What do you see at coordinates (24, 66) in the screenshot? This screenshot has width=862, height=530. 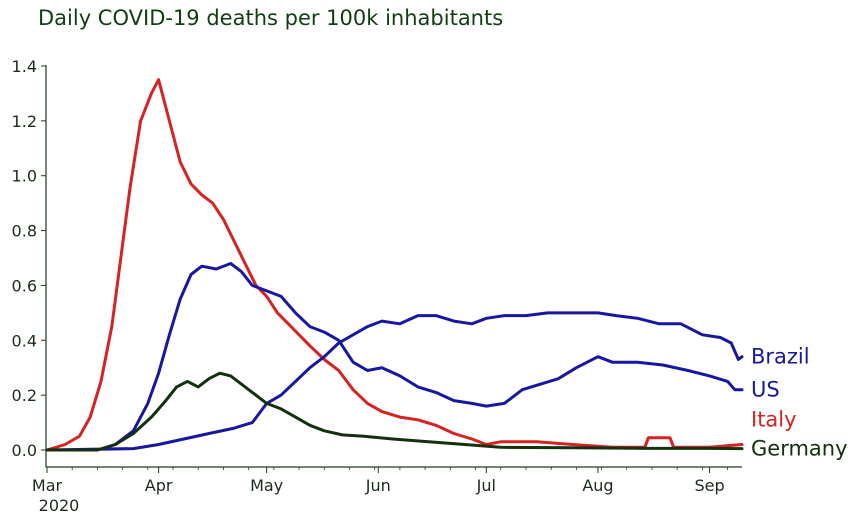 I see `y-tick-label: 1.4` at bounding box center [24, 66].